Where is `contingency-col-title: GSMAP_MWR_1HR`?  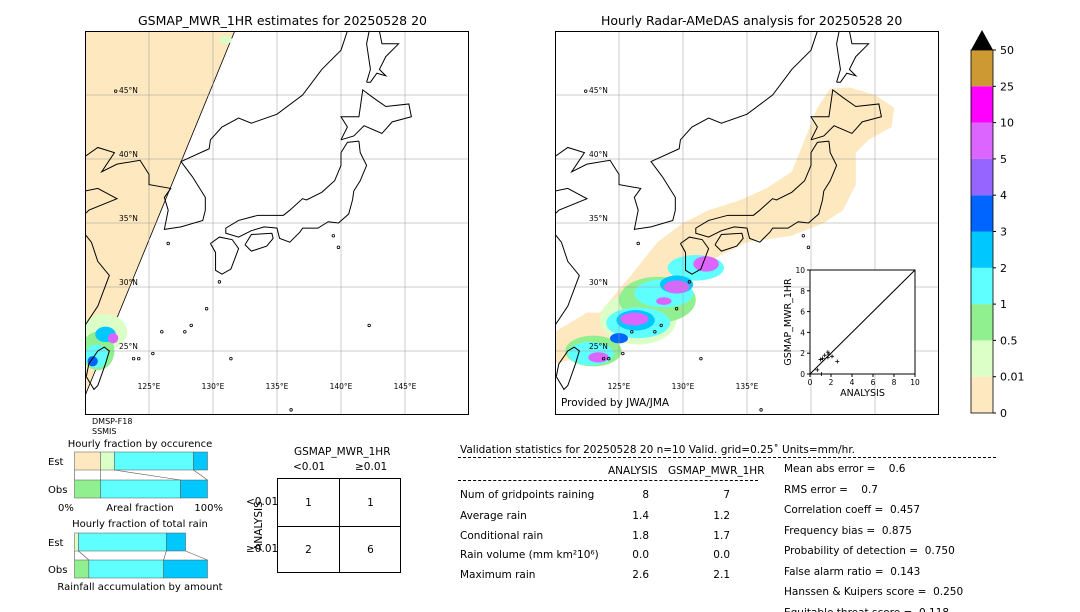
contingency-col-title: GSMAP_MWR_1HR is located at coordinates (342, 452).